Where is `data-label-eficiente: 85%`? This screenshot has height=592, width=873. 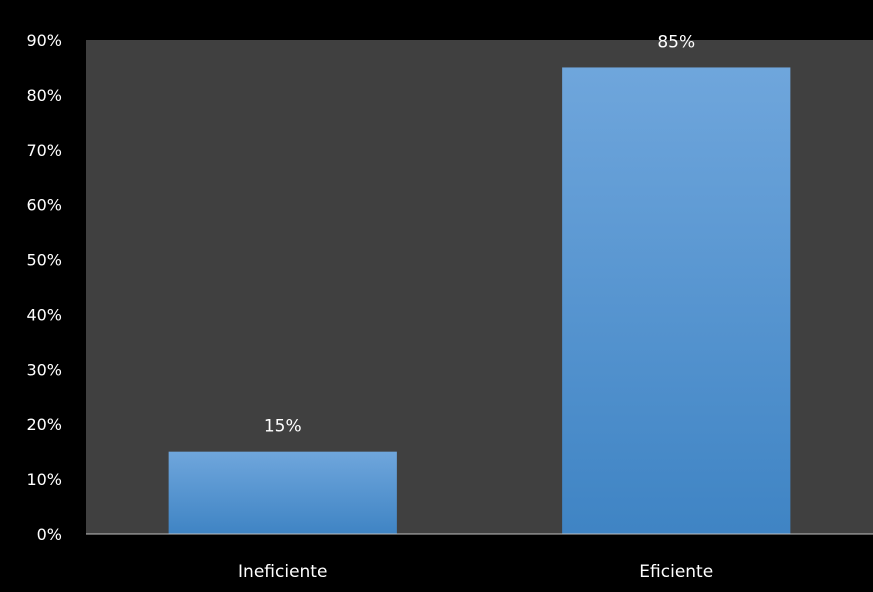
data-label-eficiente: 85% is located at coordinates (676, 42).